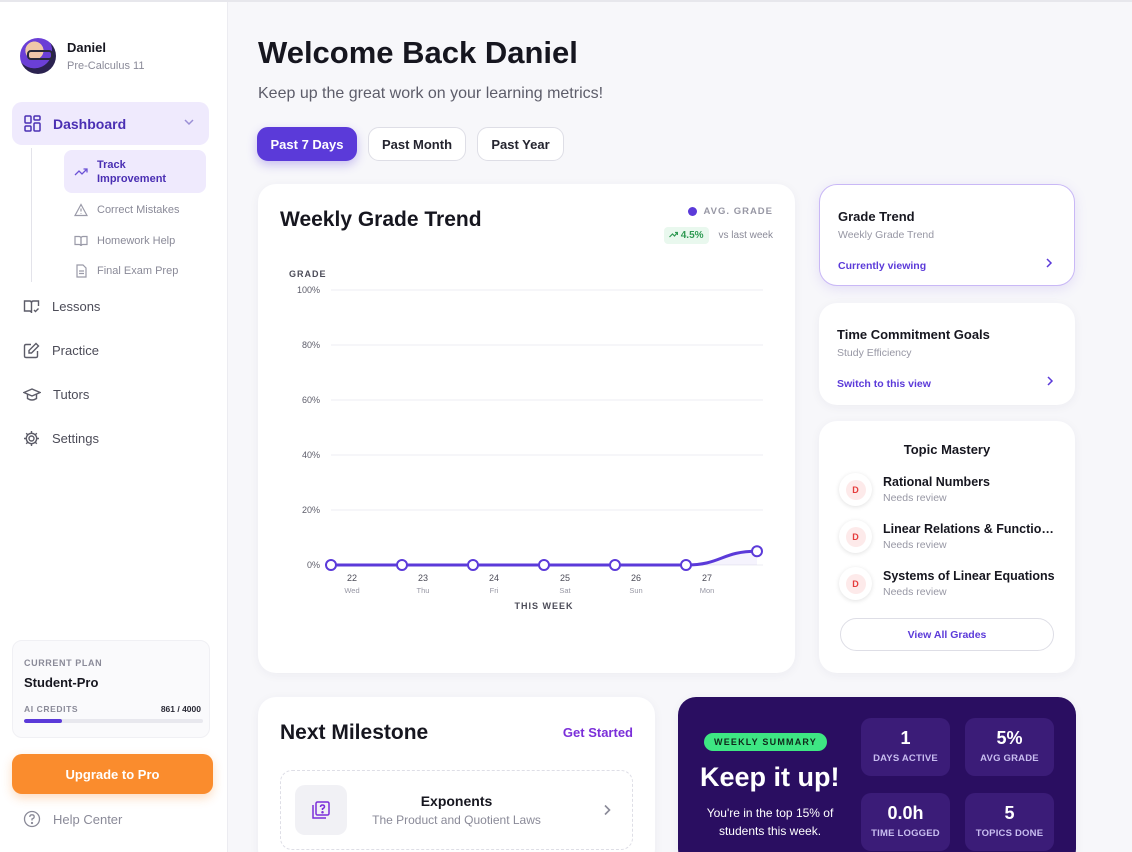 The width and height of the screenshot is (1132, 852). What do you see at coordinates (308, 274) in the screenshot?
I see `y-axis-label: GRADE` at bounding box center [308, 274].